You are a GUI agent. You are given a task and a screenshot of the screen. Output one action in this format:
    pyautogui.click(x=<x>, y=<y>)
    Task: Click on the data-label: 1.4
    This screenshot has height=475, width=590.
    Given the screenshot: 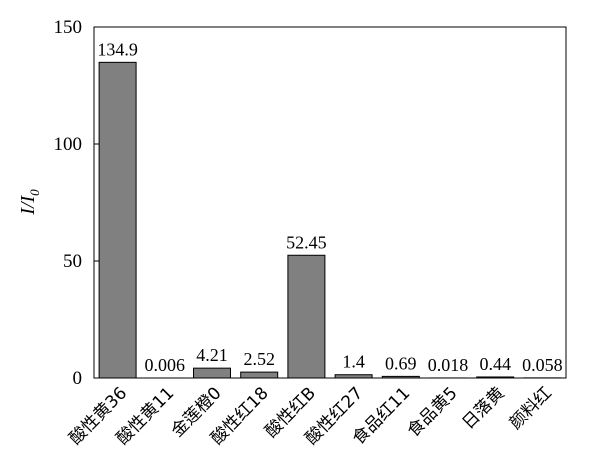 What is the action you would take?
    pyautogui.click(x=353, y=362)
    